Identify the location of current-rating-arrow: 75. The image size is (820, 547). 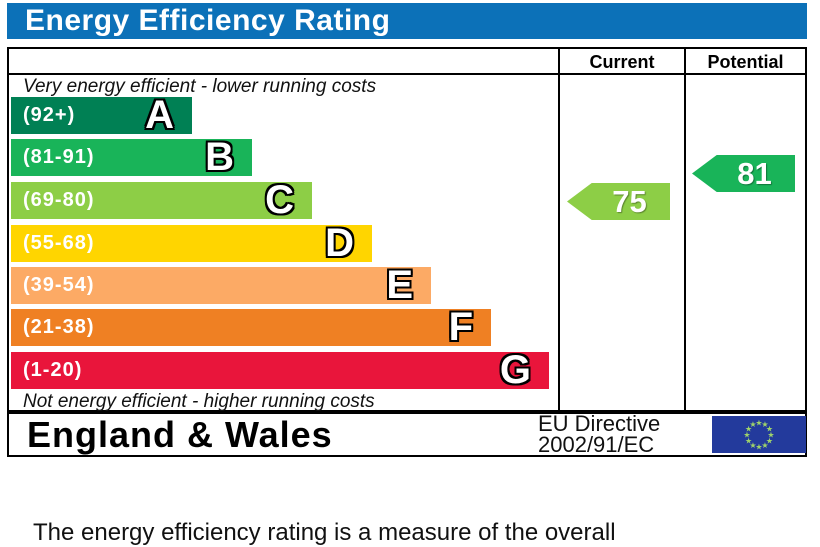
(618, 201).